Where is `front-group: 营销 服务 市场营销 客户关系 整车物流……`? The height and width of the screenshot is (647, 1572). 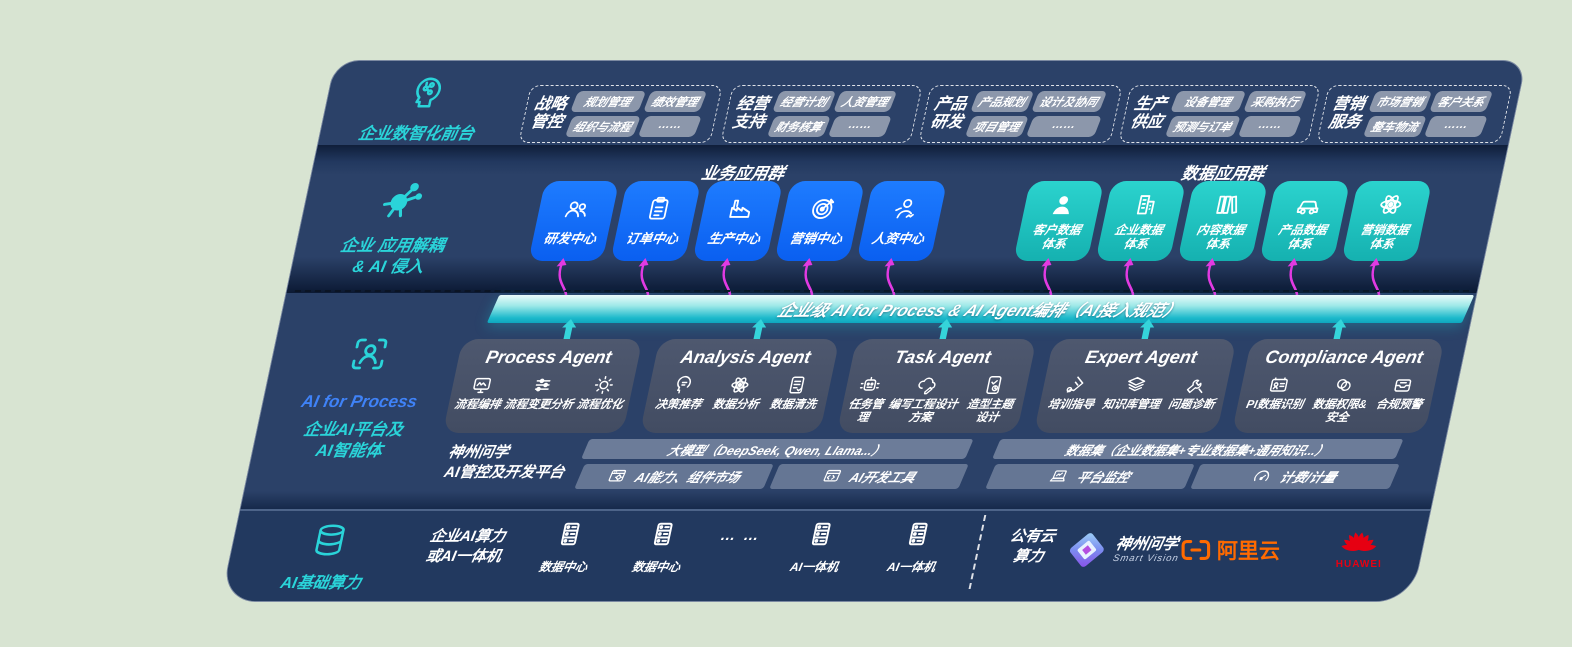
front-group: 营销 服务 市场营销 客户关系 整车物流…… is located at coordinates (1414, 114).